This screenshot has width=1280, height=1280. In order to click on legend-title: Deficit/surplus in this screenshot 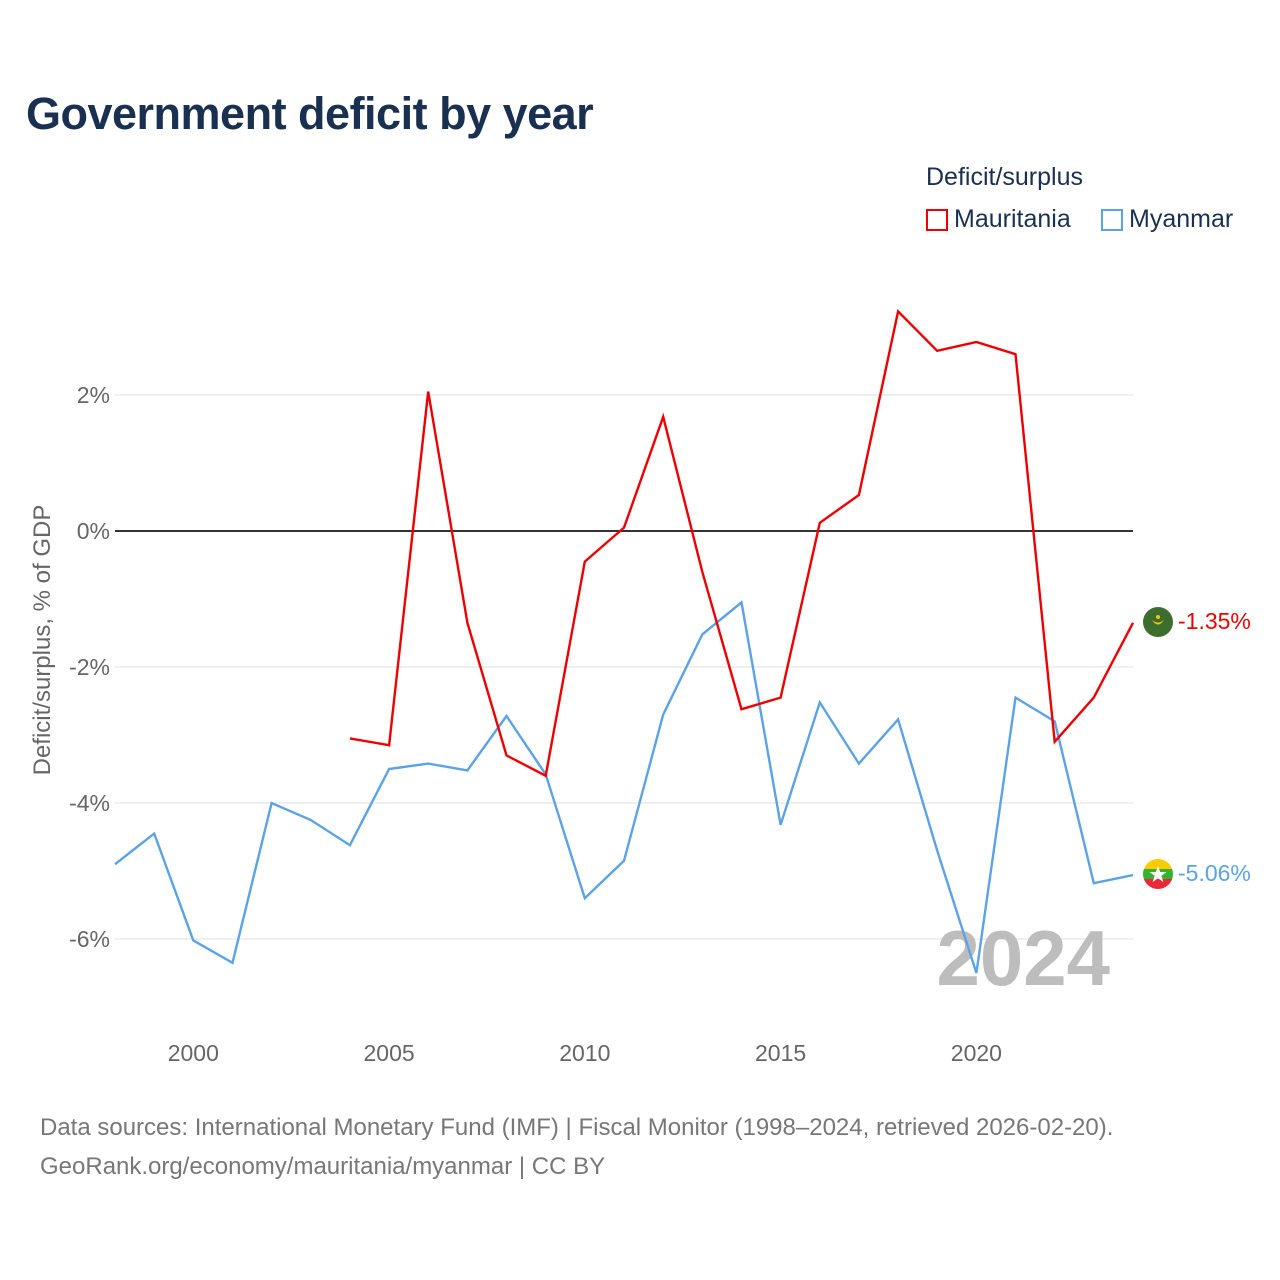, I will do `click(1004, 177)`.